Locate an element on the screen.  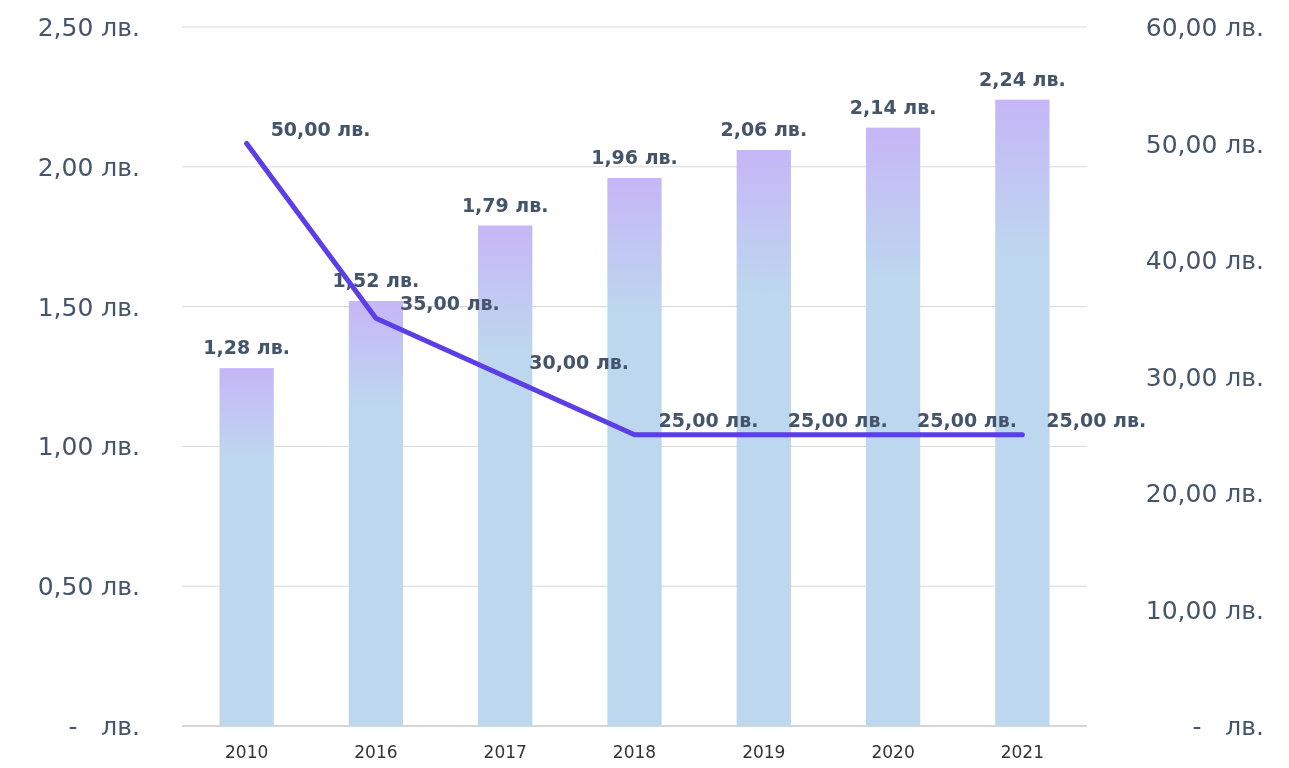
y-tick-label: 1,50 лв. is located at coordinates (88, 307).